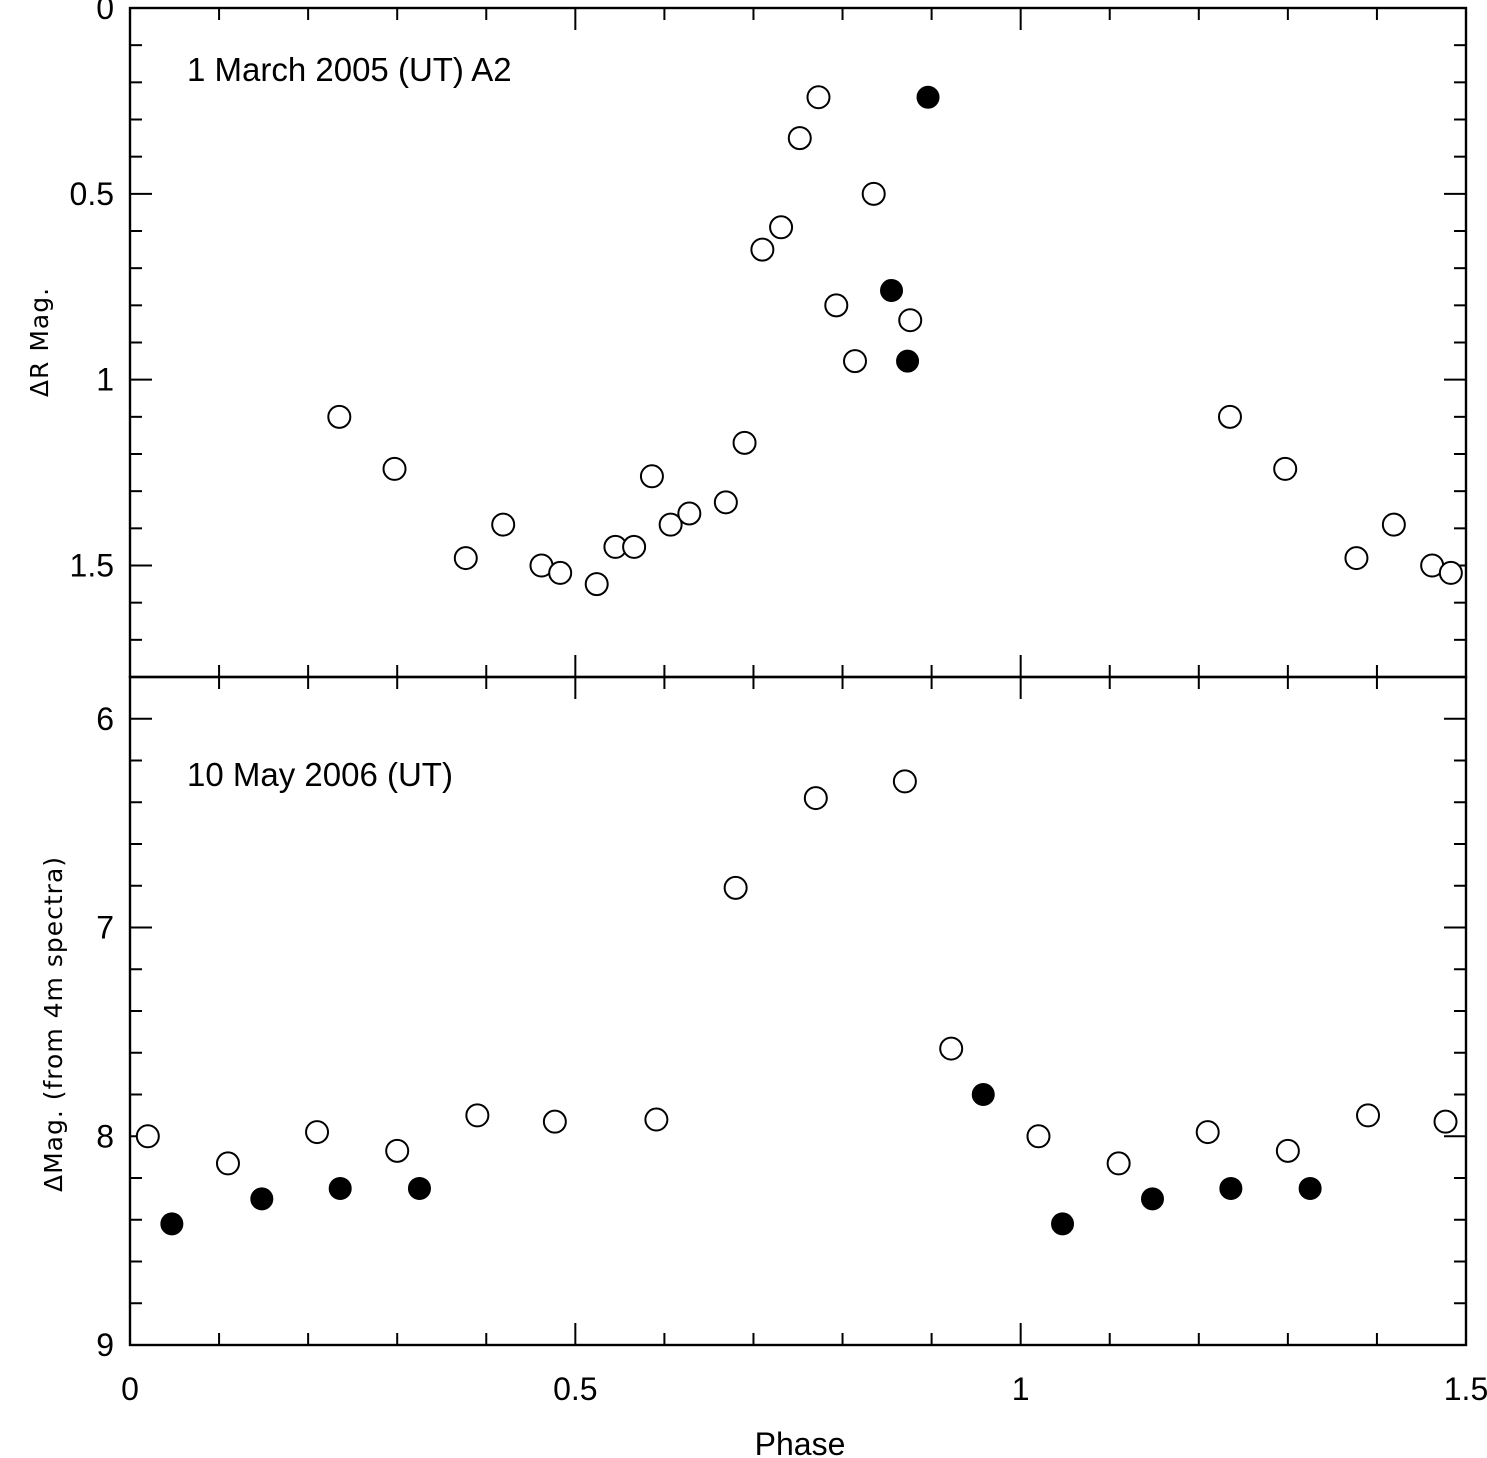 The height and width of the screenshot is (1458, 1487). Describe the element at coordinates (53, 1024) in the screenshot. I see `bottom-y-axis-label: ΔMag. (from 4m spectra)` at that location.